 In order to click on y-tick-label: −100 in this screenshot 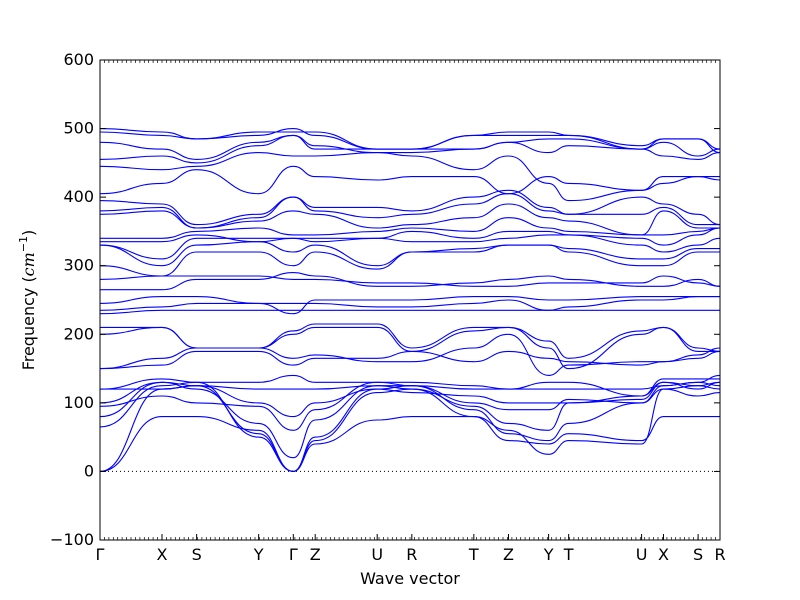, I will do `click(72, 539)`.